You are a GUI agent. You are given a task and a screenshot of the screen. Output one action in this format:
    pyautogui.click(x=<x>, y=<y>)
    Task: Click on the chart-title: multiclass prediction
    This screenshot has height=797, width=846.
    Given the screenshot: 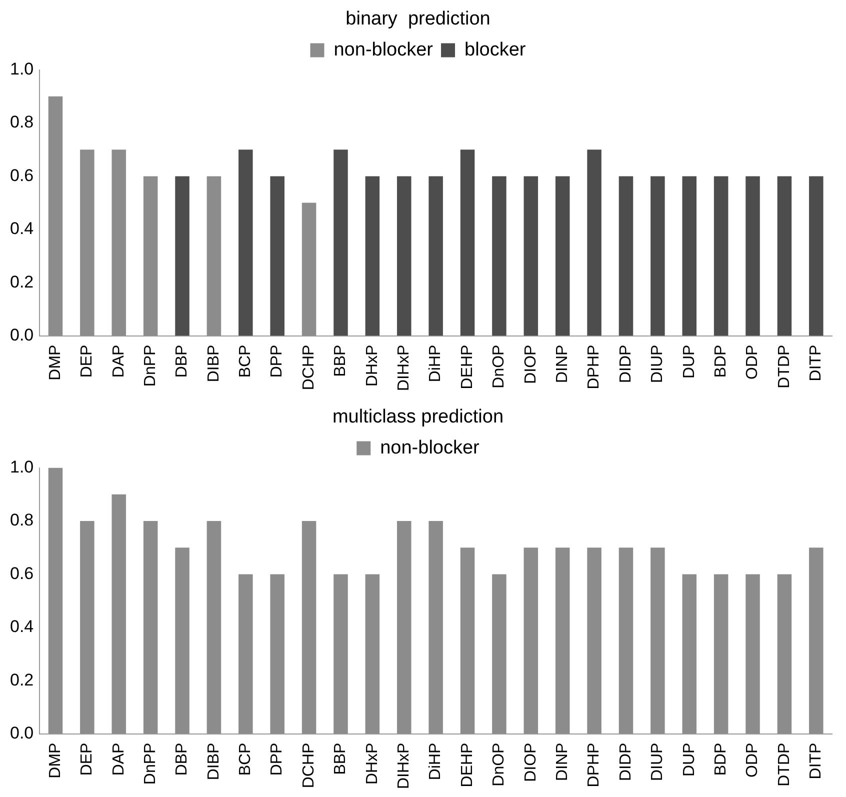 What is the action you would take?
    pyautogui.click(x=418, y=417)
    